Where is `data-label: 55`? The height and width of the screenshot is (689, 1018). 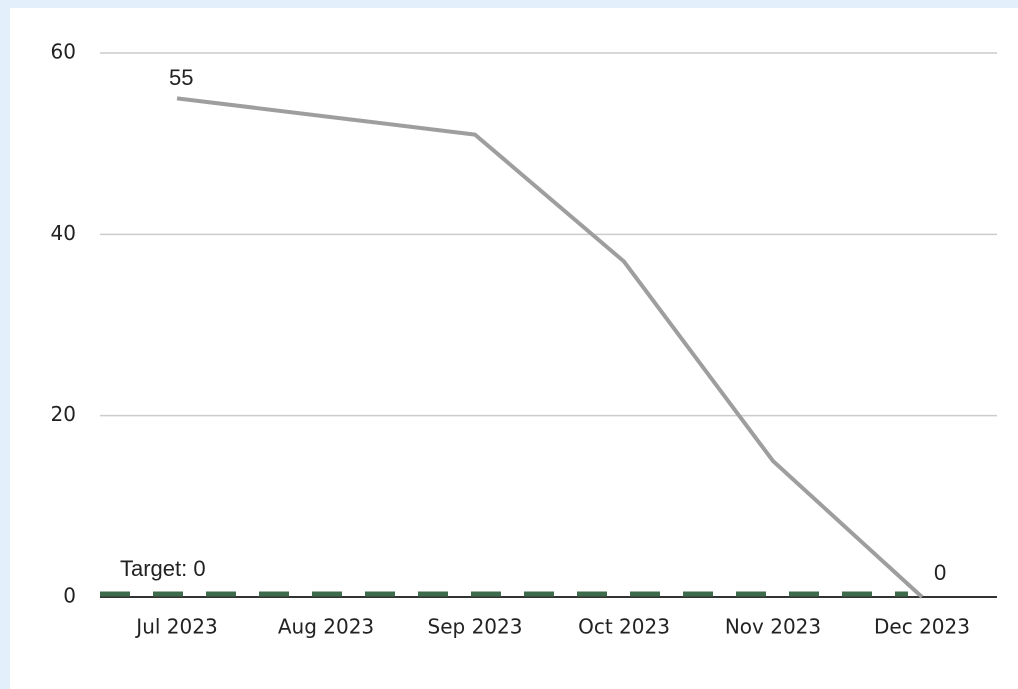
data-label: 55 is located at coordinates (181, 77).